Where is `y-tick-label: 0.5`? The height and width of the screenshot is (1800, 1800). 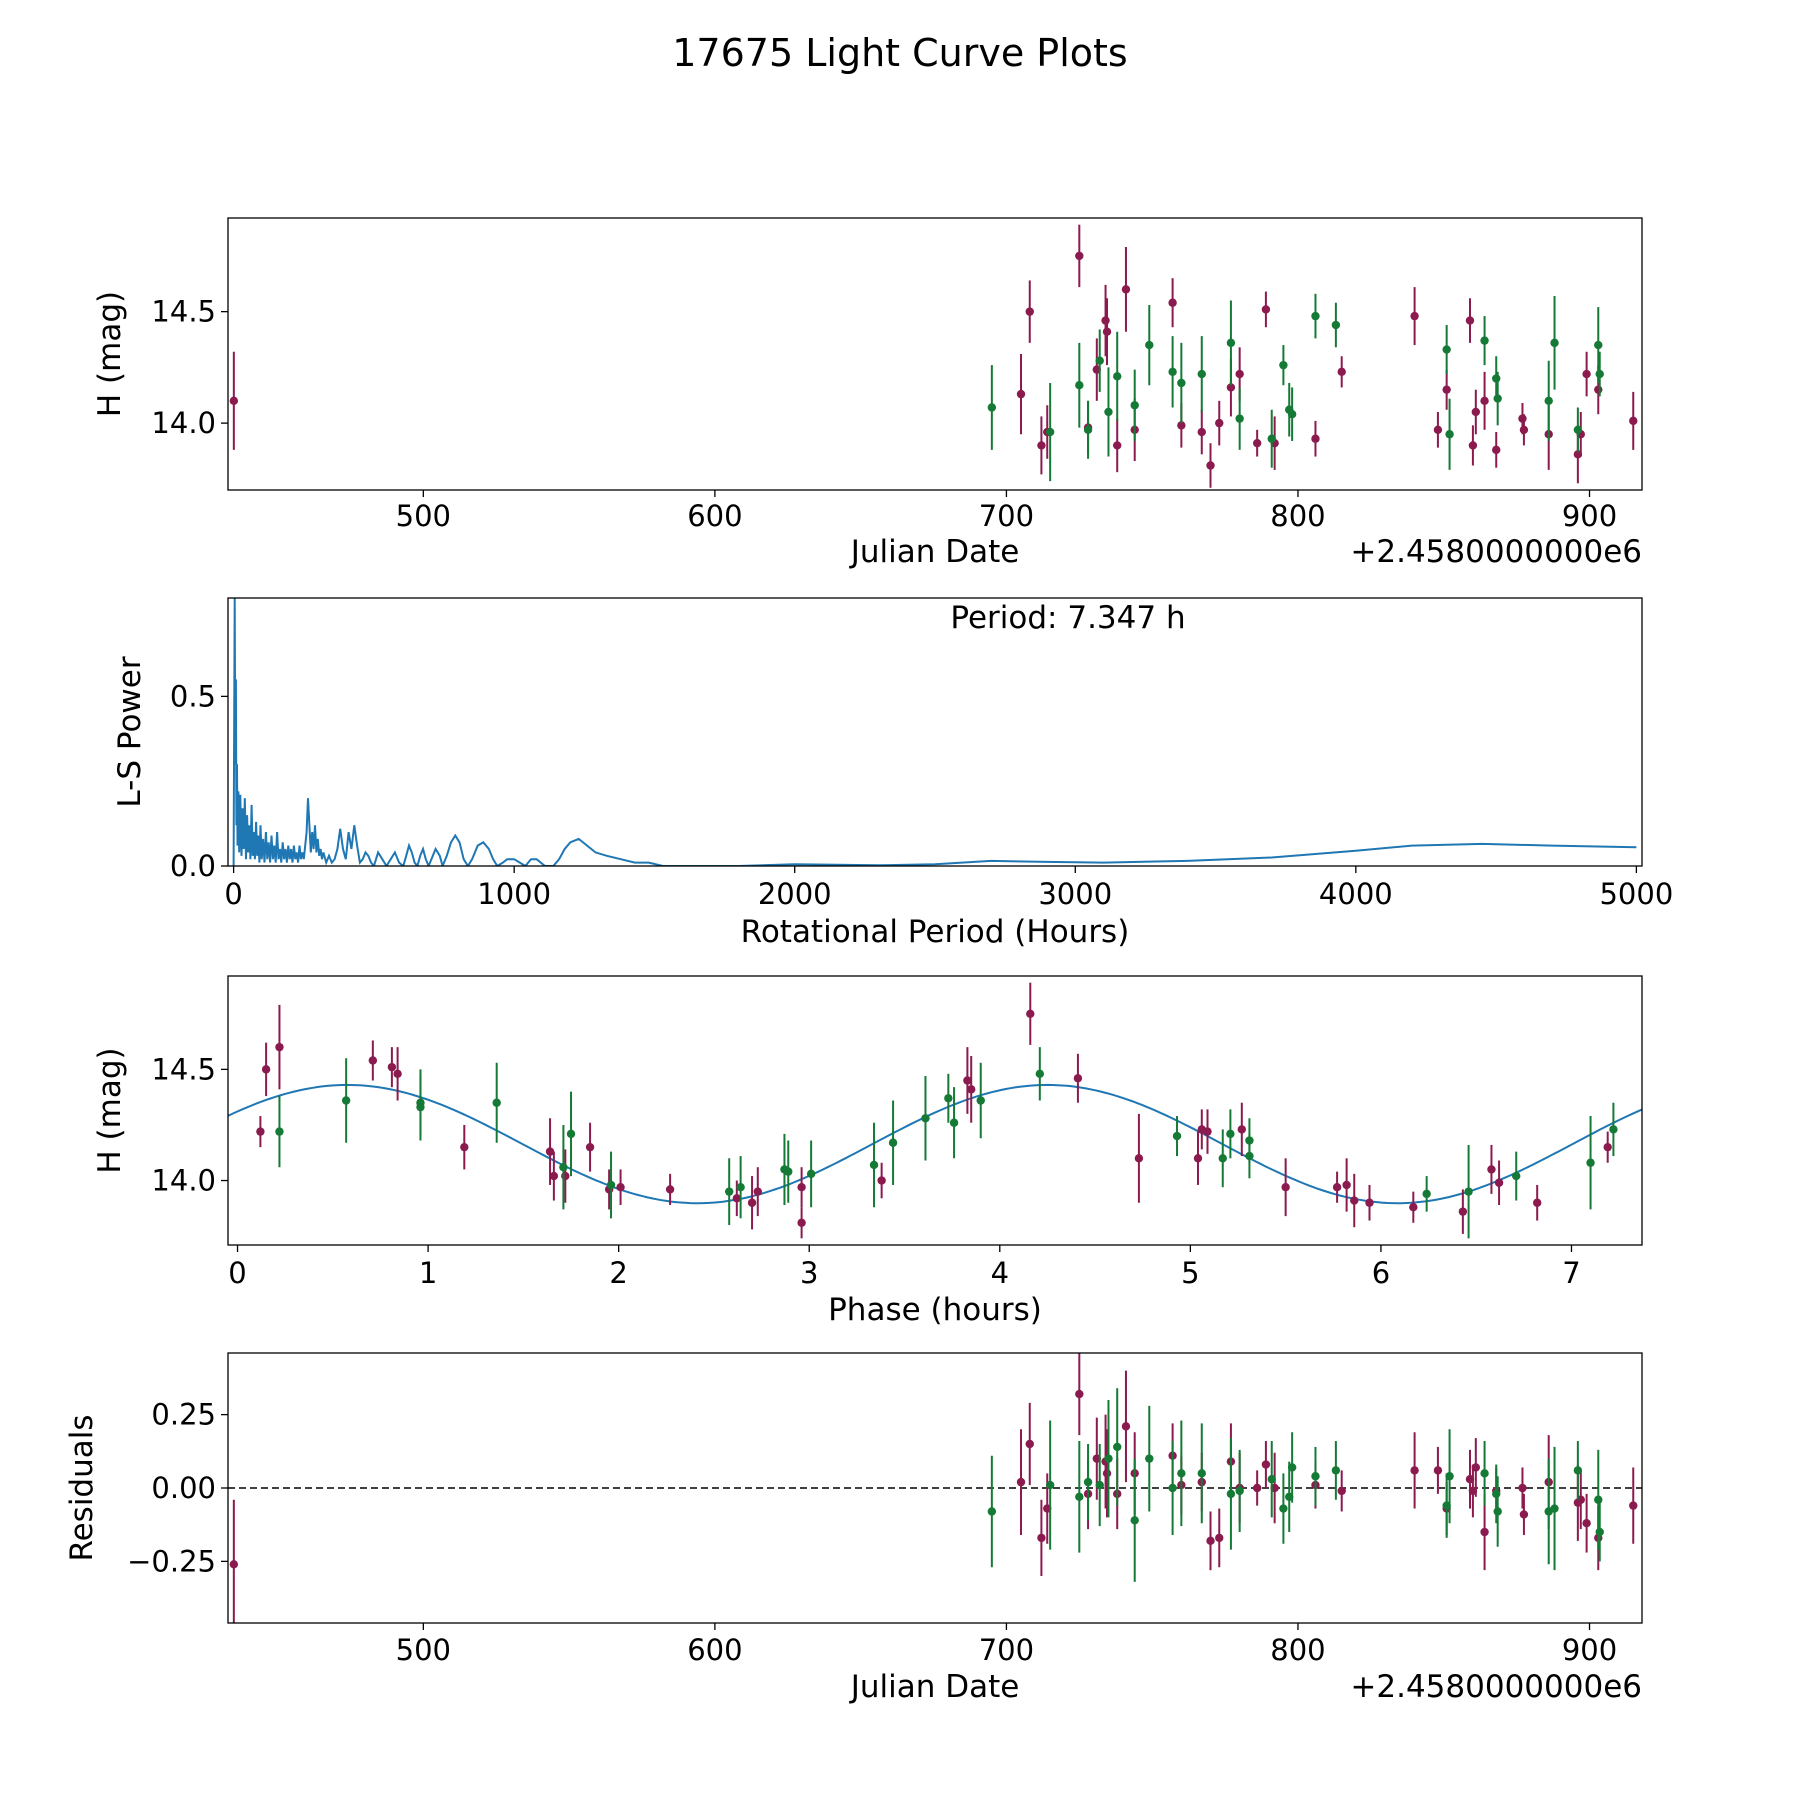 y-tick-label: 0.5 is located at coordinates (193, 696).